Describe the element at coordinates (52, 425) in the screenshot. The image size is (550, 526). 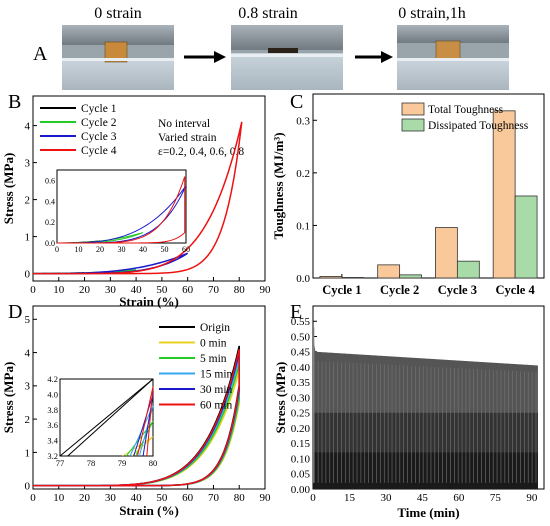
I see `inset-y-tick-label: 3.6` at that location.